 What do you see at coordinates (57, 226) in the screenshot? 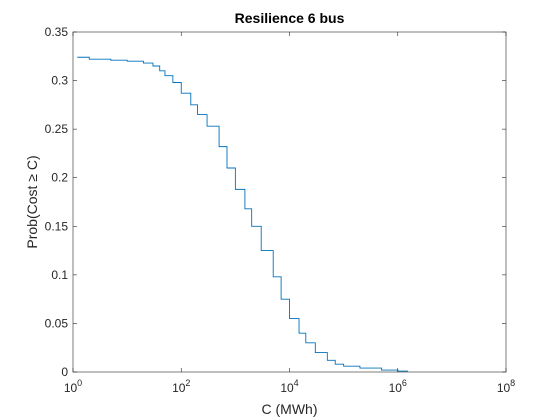
I see `y-tick-label: 0.15` at bounding box center [57, 226].